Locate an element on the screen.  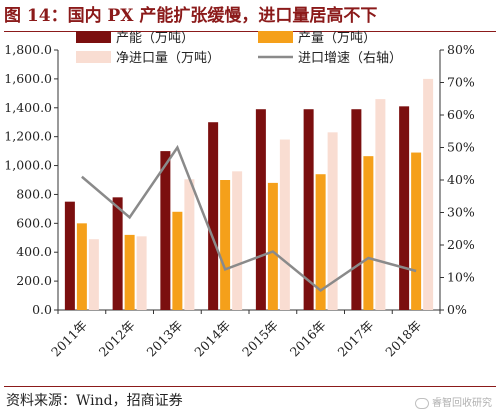
watermark-text: 睿智回收研究 is located at coordinates (462, 403).